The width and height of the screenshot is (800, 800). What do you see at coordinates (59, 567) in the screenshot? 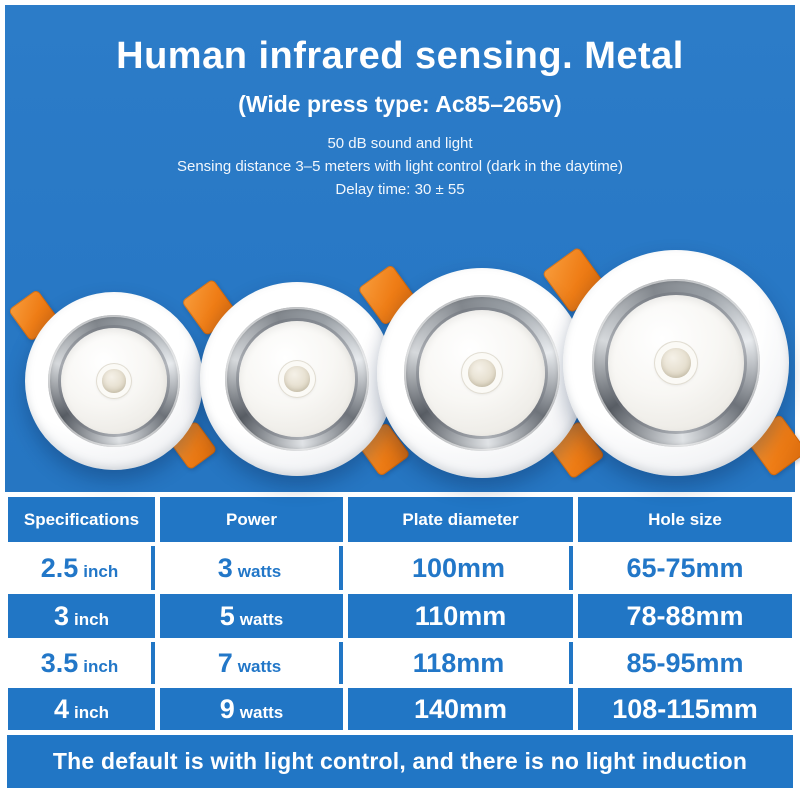
I see `spec-value: 2.5` at bounding box center [59, 567].